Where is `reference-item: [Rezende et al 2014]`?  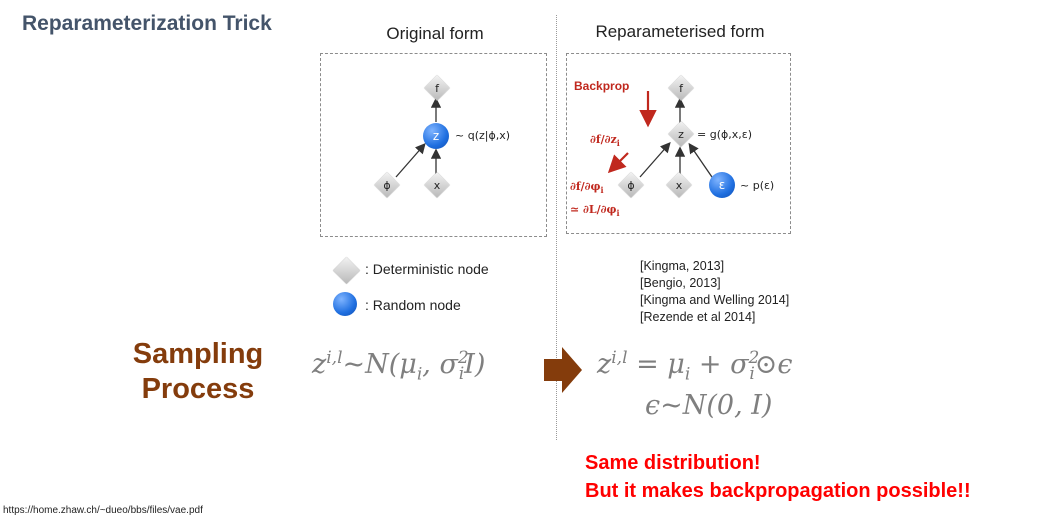 reference-item: [Rezende et al 2014] is located at coordinates (698, 317).